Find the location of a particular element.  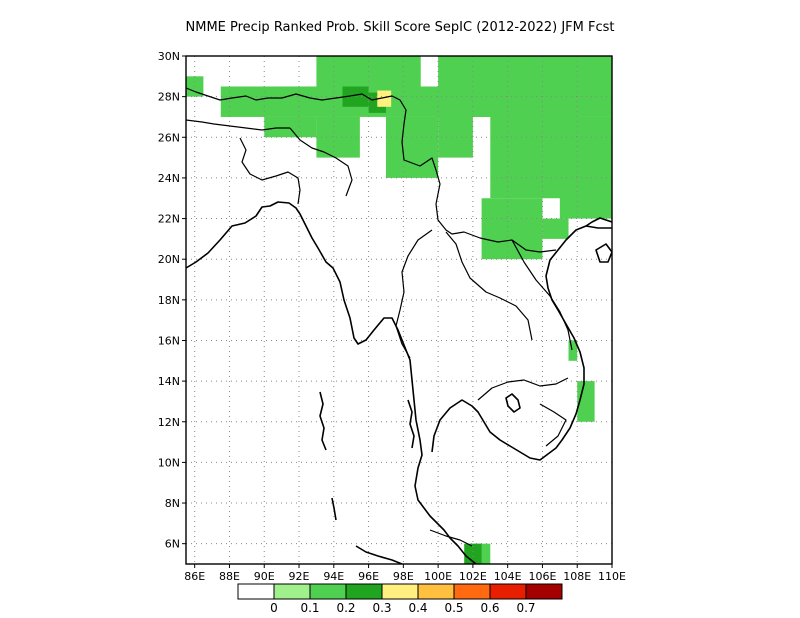

border-thai-cambodia is located at coordinates (523, 389).